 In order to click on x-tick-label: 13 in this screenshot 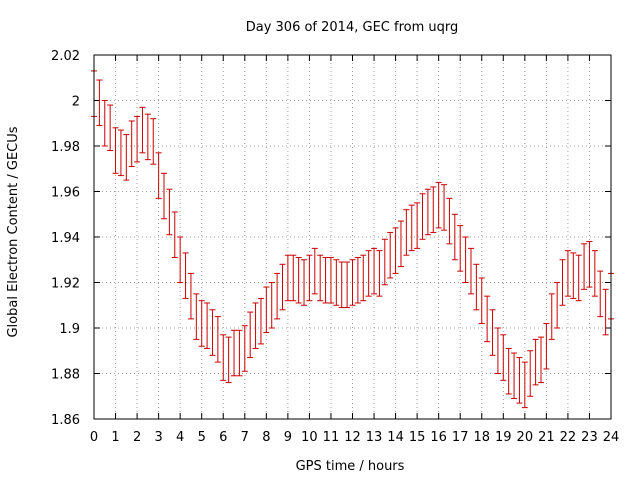, I will do `click(374, 437)`.